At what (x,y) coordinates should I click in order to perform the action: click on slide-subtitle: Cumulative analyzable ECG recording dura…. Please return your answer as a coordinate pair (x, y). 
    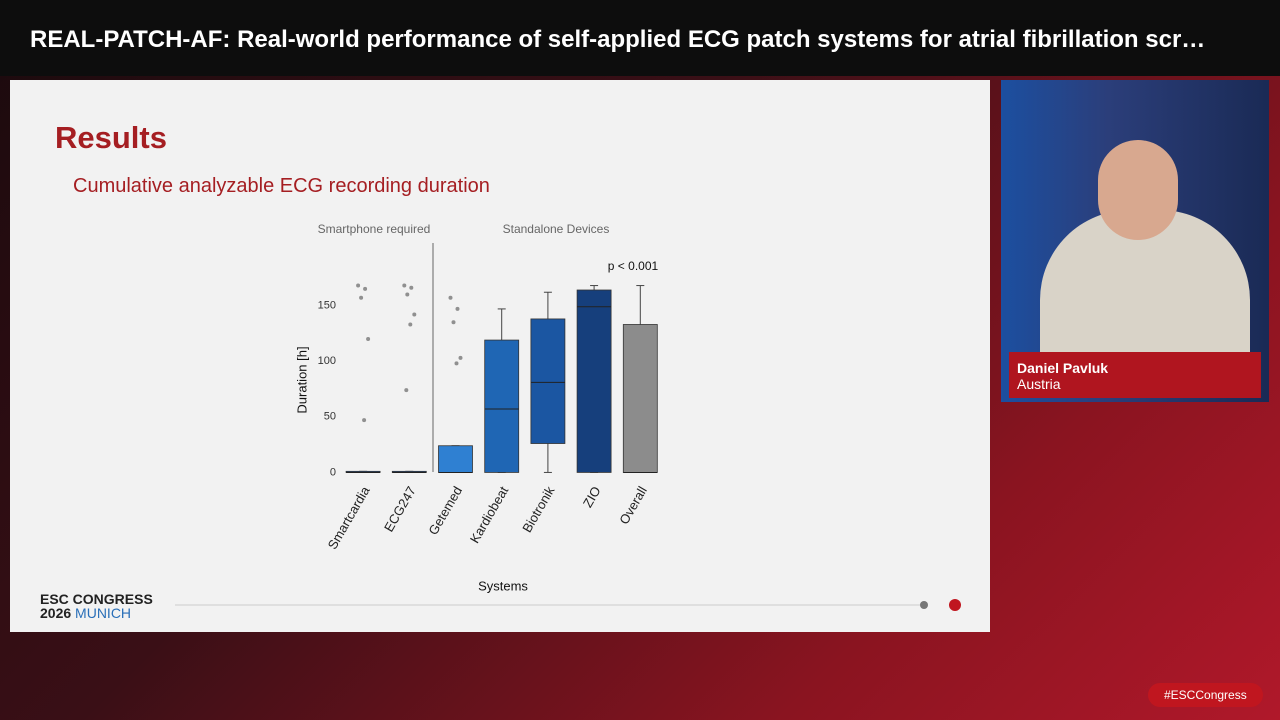
    Looking at the image, I should click on (281, 186).